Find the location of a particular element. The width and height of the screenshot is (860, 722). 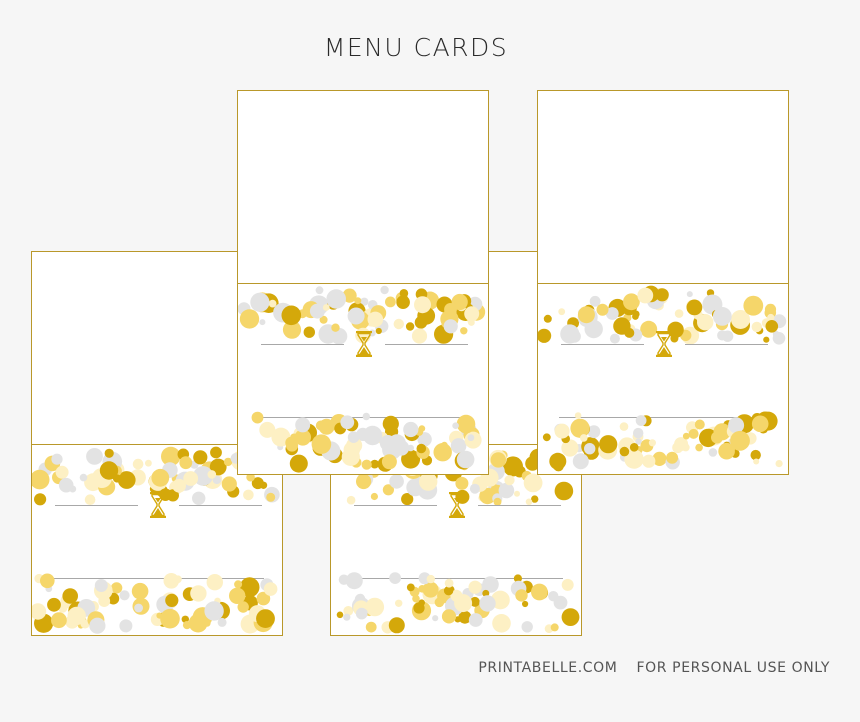

license-note: FOR PERSONAL USE ONLY is located at coordinates (733, 668).